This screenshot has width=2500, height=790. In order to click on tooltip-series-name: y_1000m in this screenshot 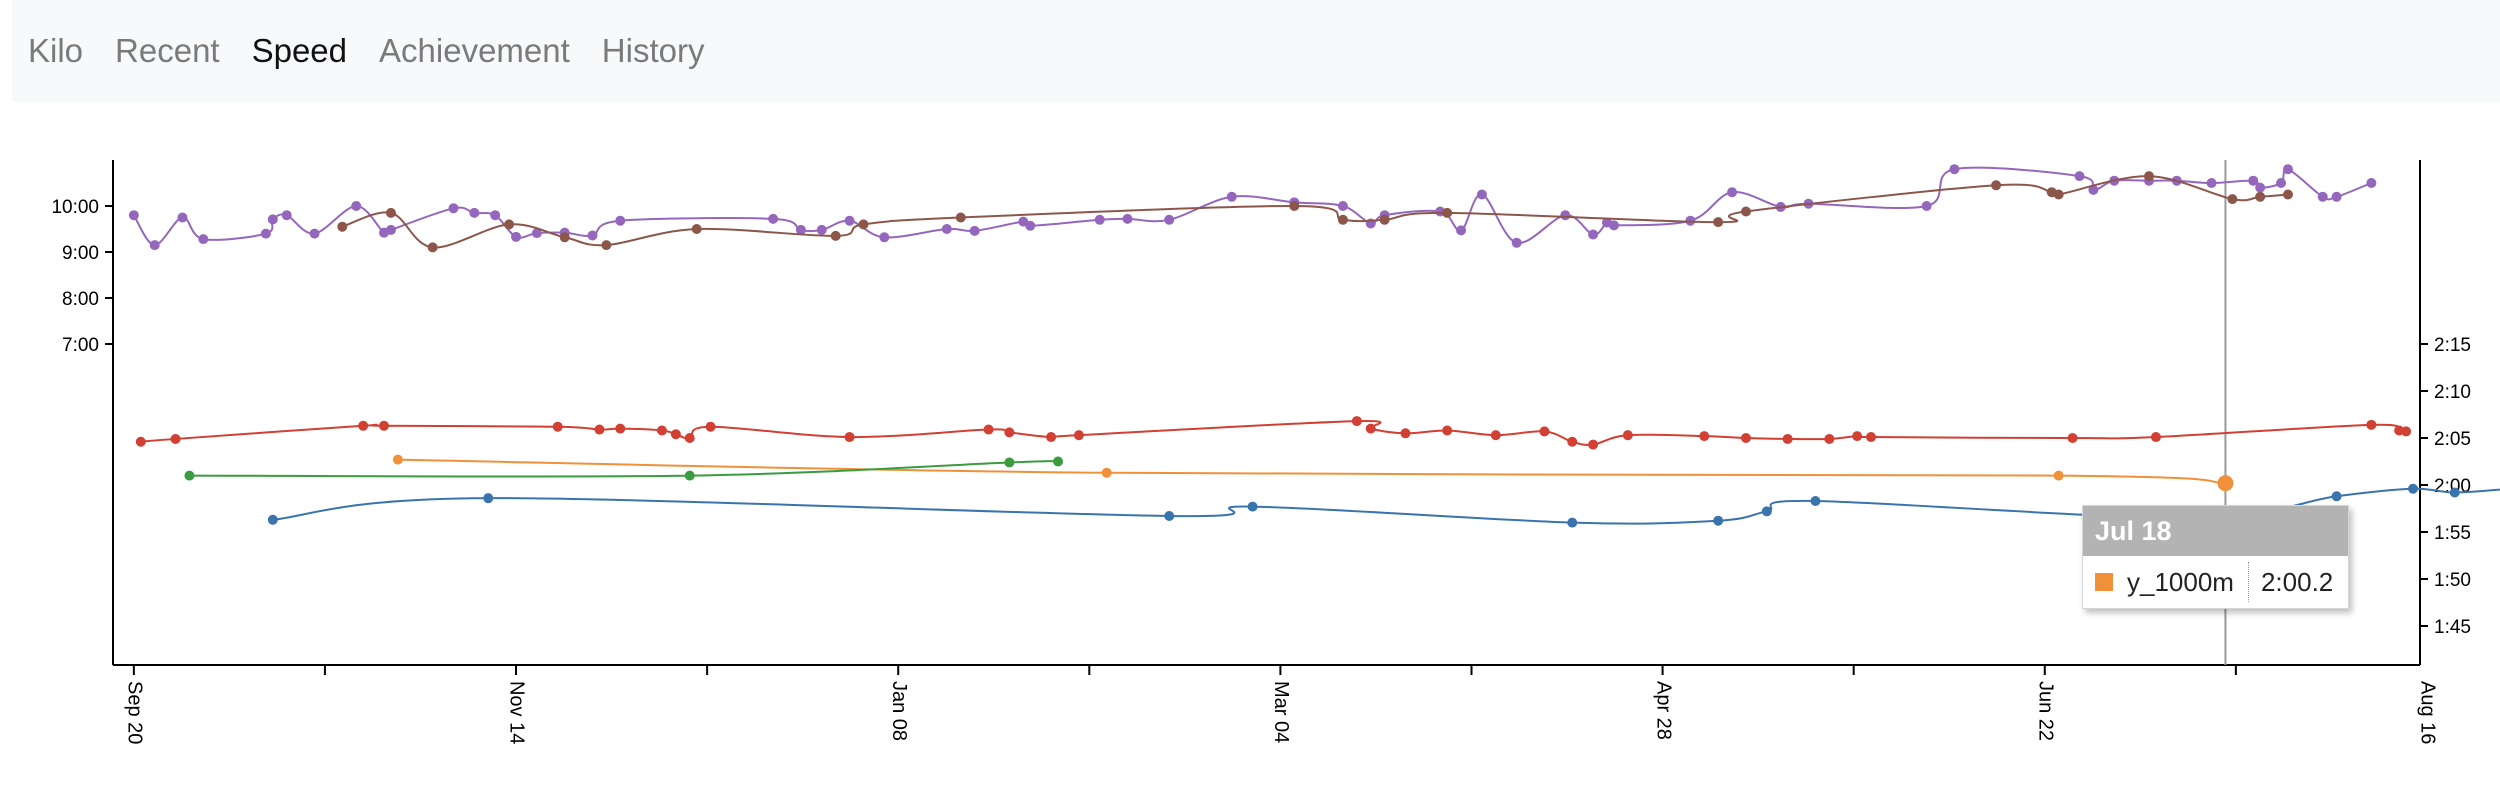, I will do `click(2188, 582)`.